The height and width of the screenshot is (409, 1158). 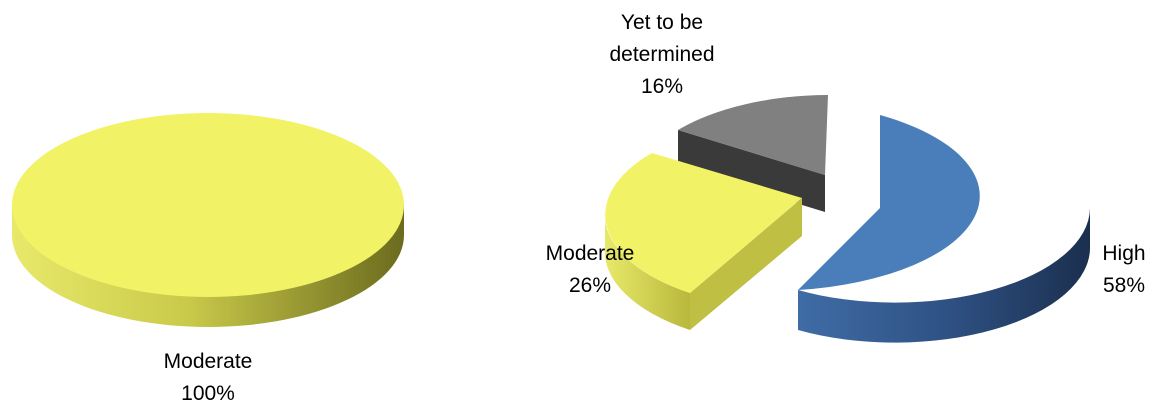 I want to click on pie-label-ytbd-line1: Yet to be, so click(x=662, y=22).